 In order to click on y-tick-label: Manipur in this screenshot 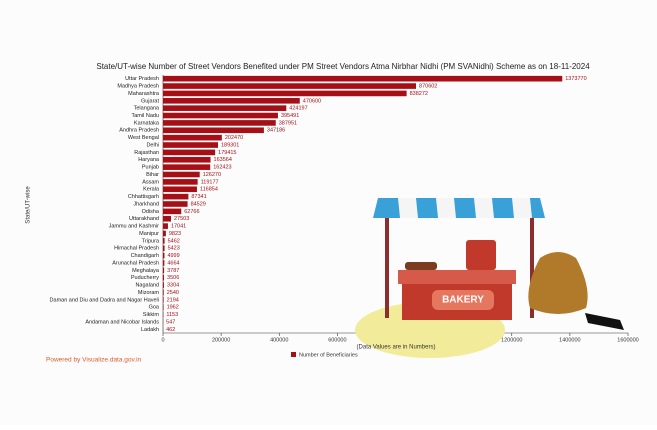, I will do `click(149, 234)`.